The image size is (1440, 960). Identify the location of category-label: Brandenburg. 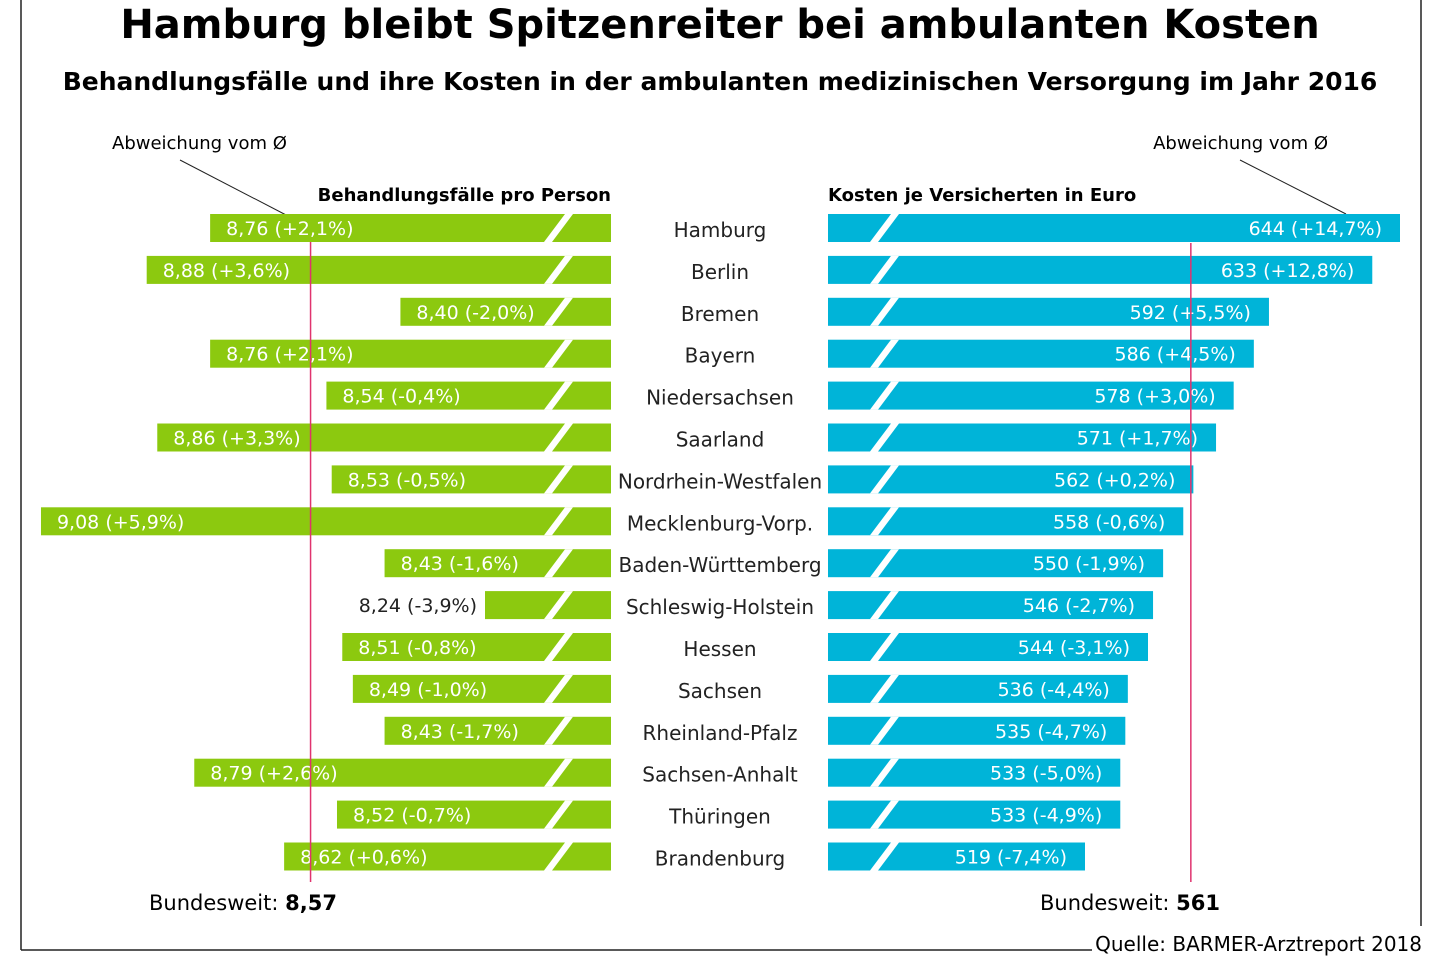
(720, 859).